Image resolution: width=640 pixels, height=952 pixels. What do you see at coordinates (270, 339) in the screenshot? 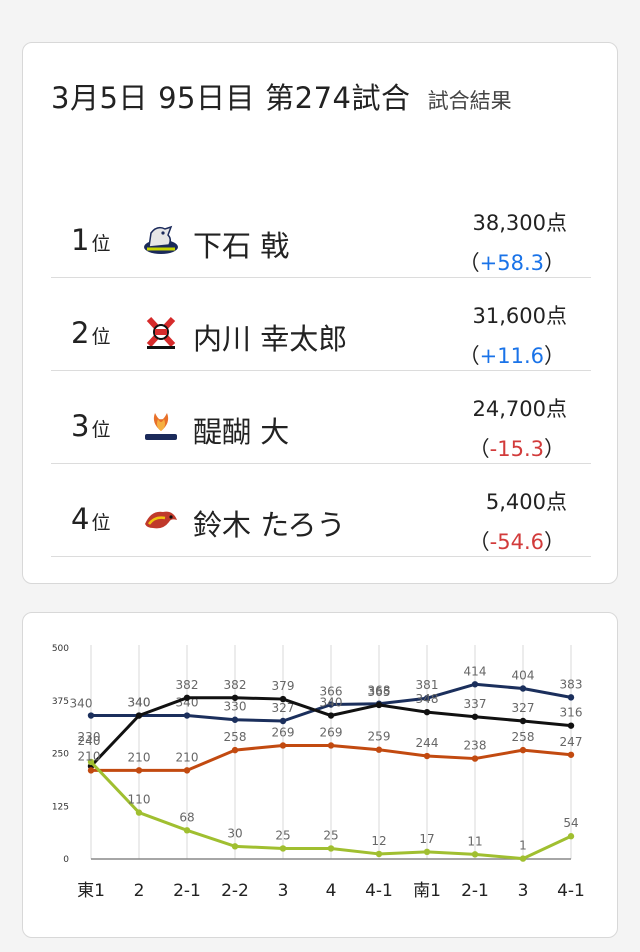
I see `player-name: 内川 幸太郎` at bounding box center [270, 339].